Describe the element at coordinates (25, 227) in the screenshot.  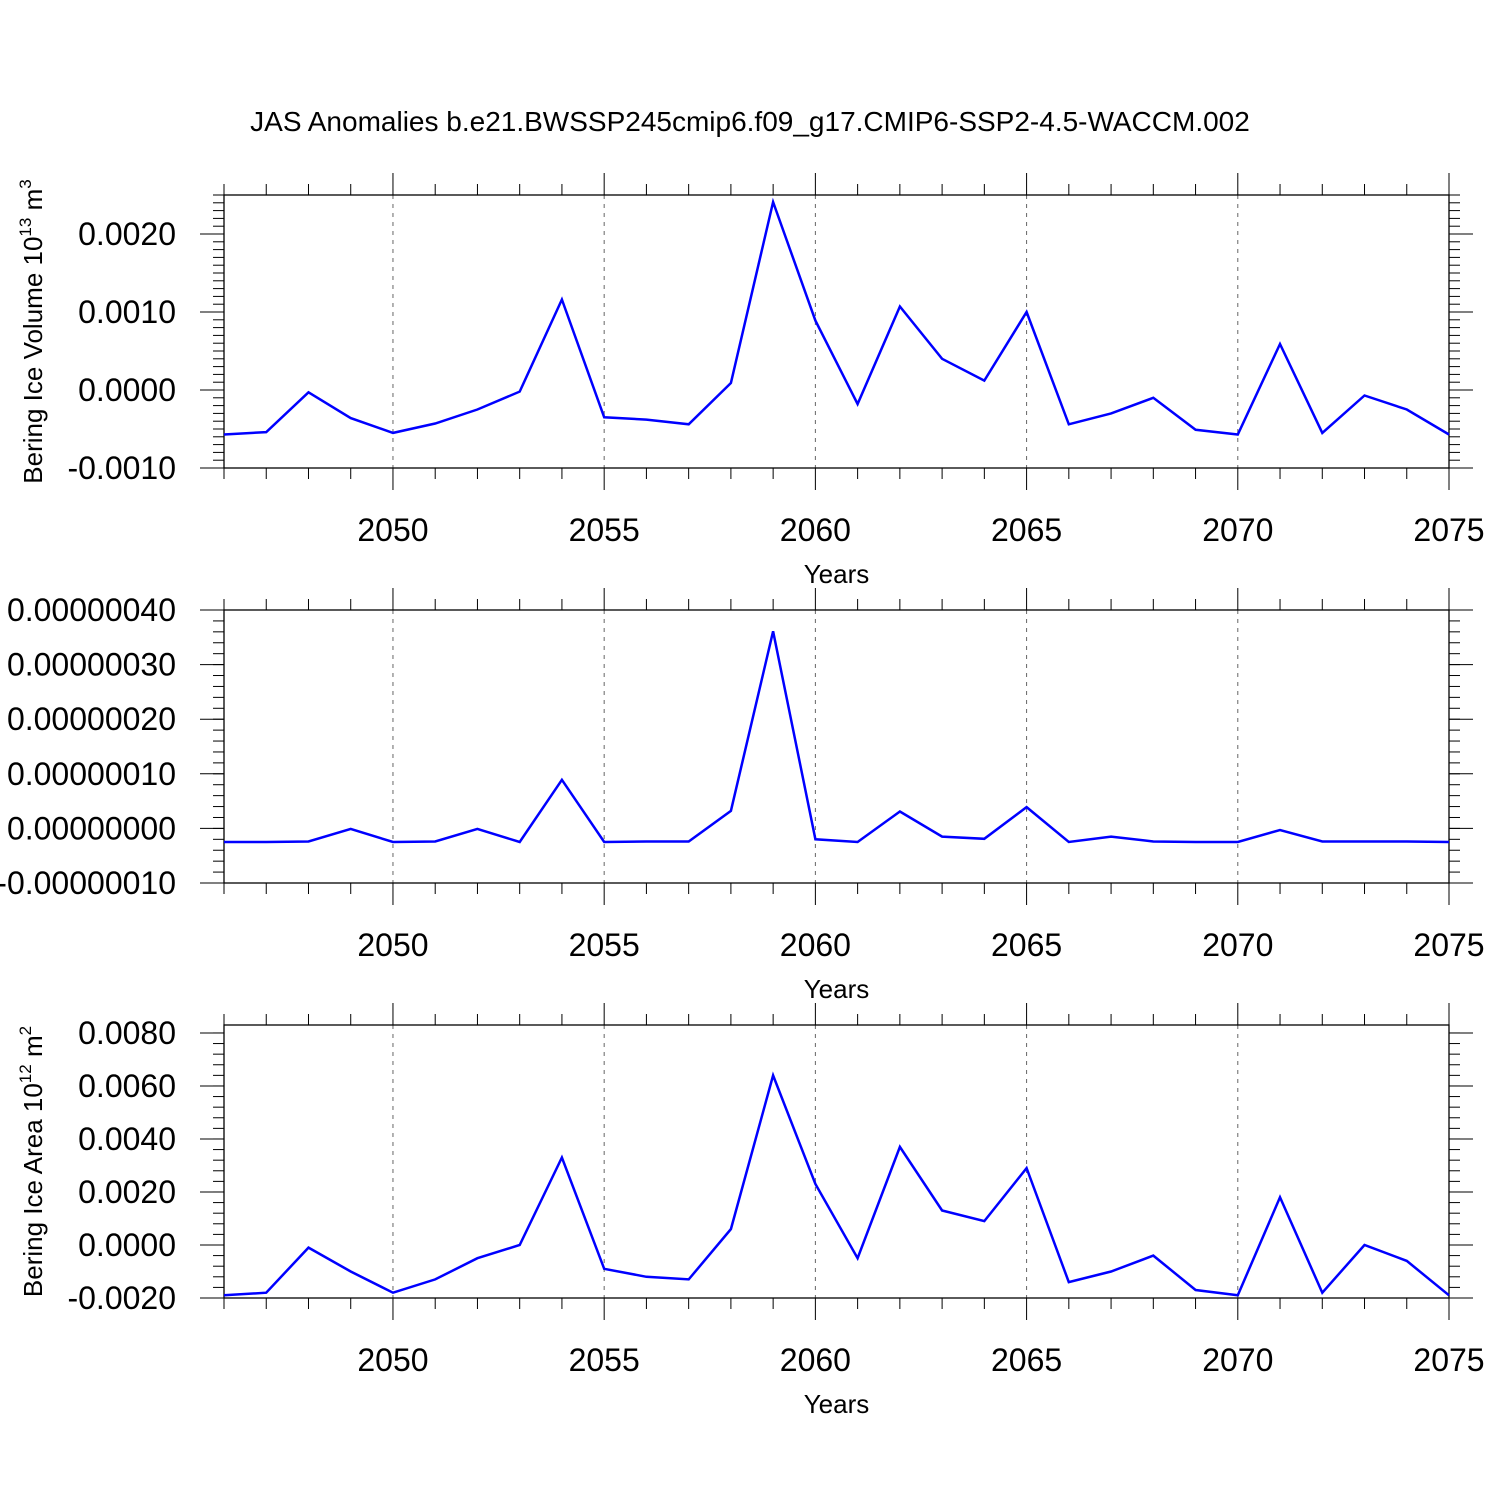
I see `y-axis-title-exponent: 13` at that location.